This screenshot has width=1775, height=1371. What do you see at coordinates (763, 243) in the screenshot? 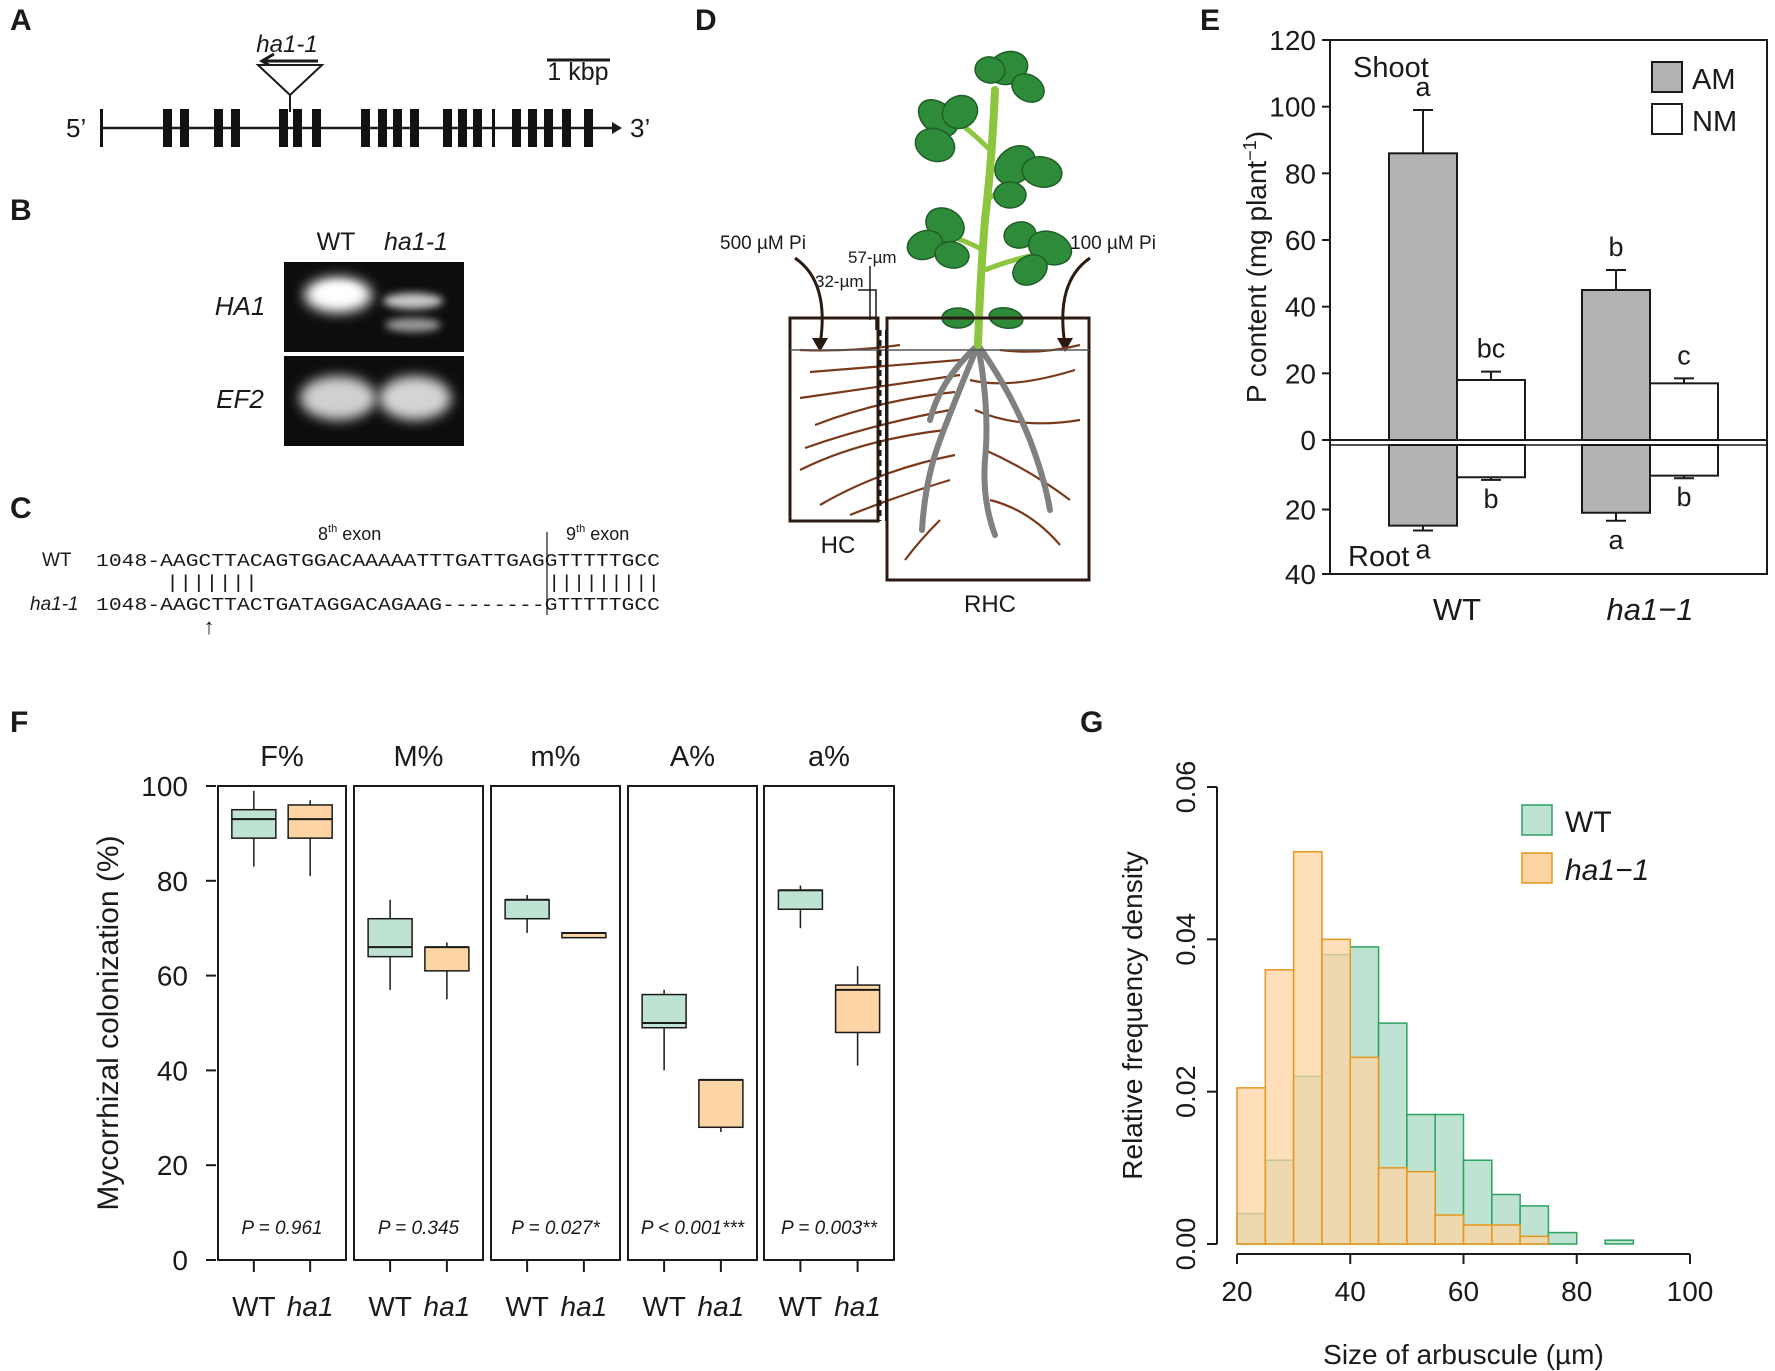
I see `pi-left-label: 500 µM Pi` at bounding box center [763, 243].